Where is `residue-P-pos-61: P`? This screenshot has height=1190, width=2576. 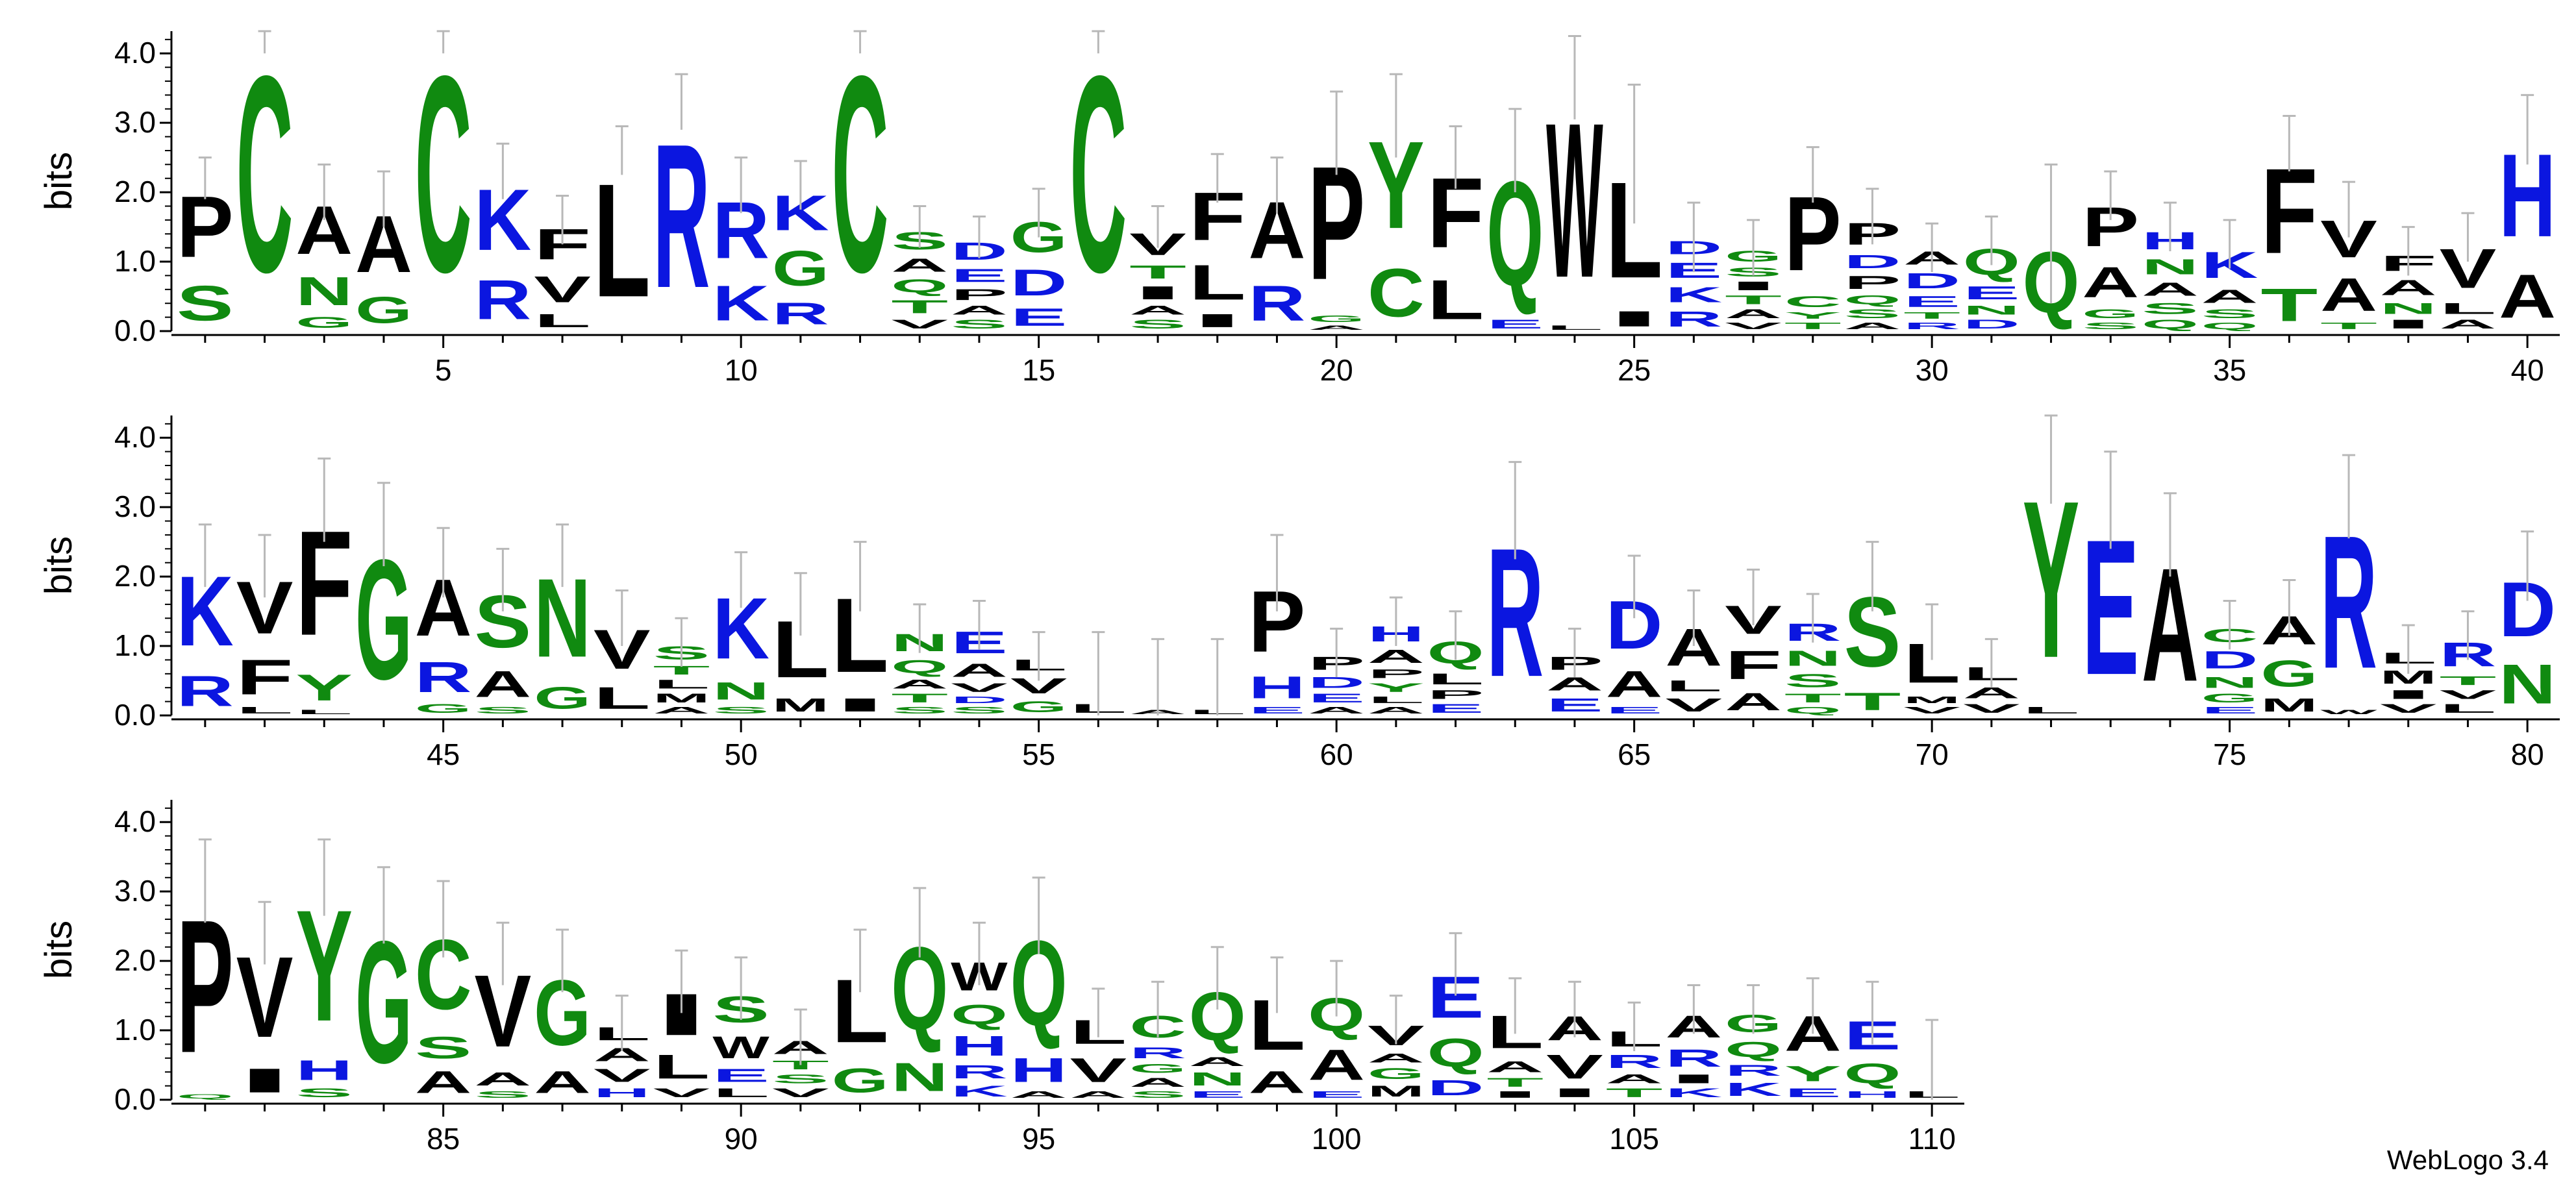 residue-P-pos-61: P is located at coordinates (1396, 673).